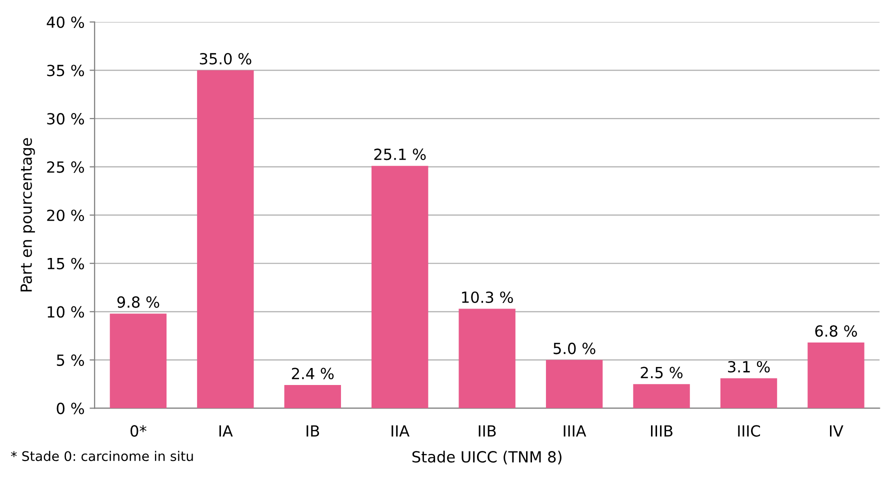 Image resolution: width=884 pixels, height=478 pixels. Describe the element at coordinates (70, 408) in the screenshot. I see `y-tick-label: 0 %` at that location.